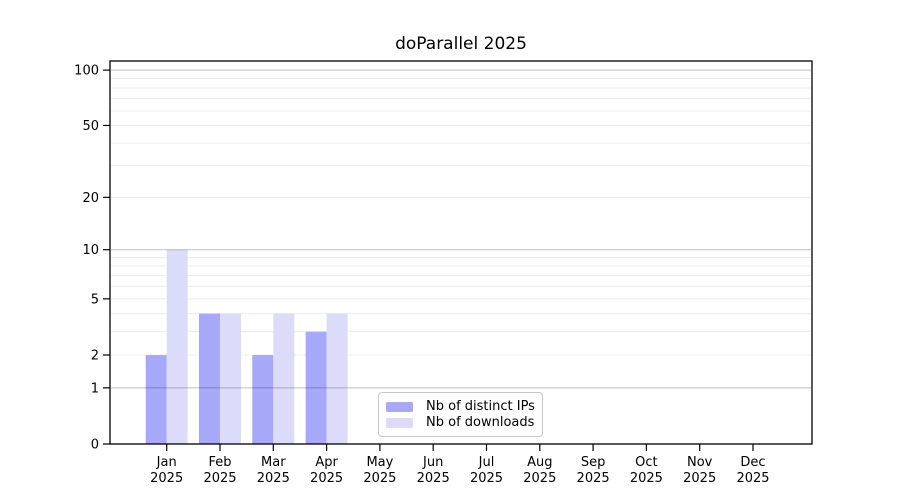 The height and width of the screenshot is (500, 900). I want to click on bar-distinct-ips-jan, so click(156, 399).